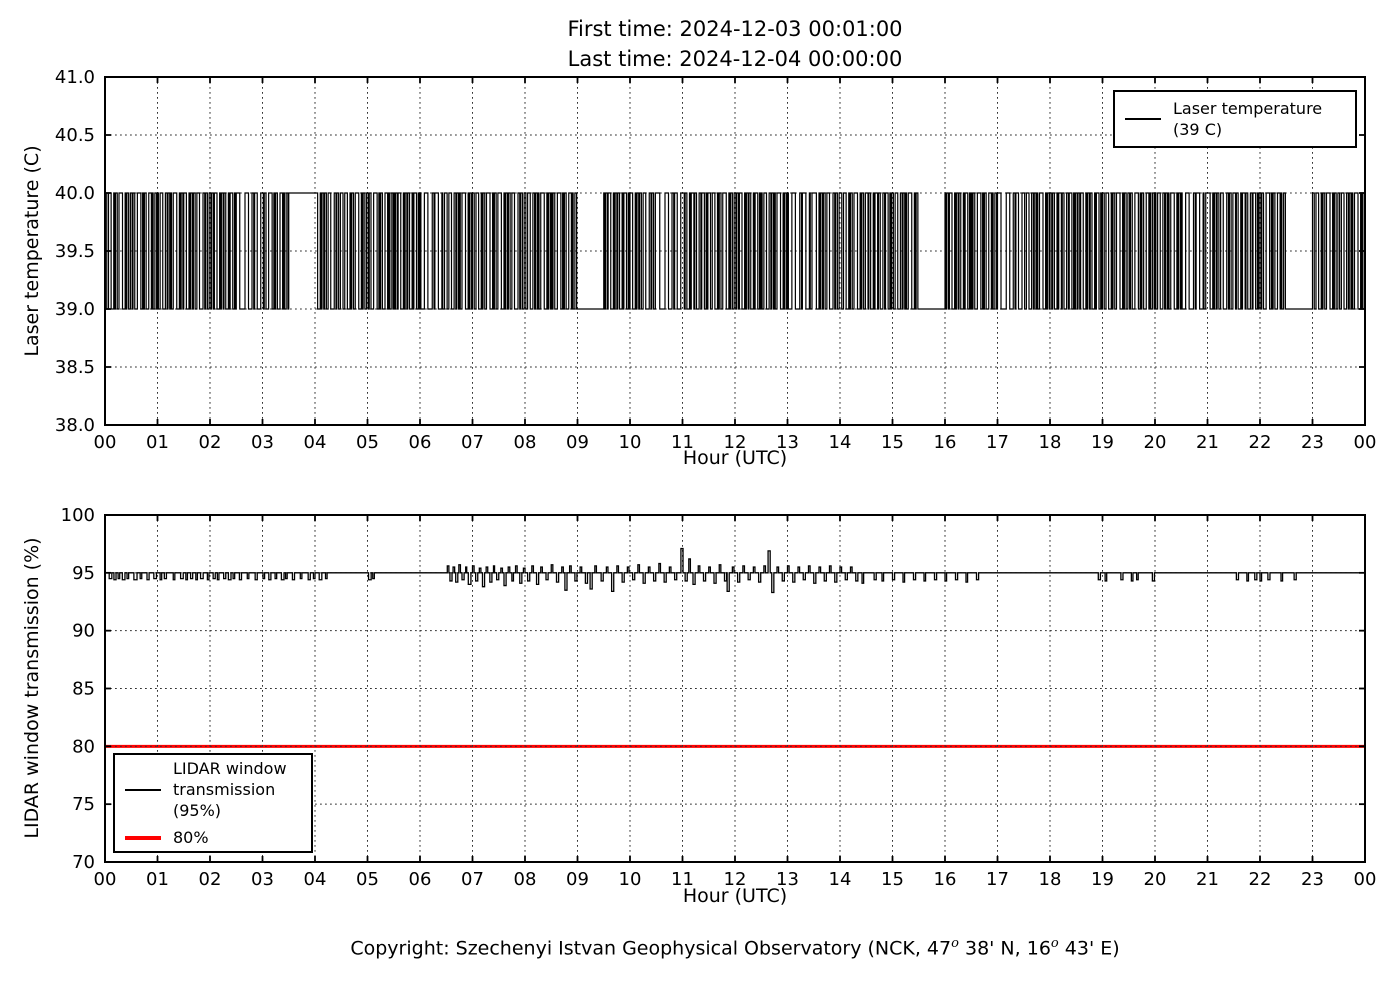 The height and width of the screenshot is (1000, 1400). I want to click on y-tick-label: 100, so click(78, 515).